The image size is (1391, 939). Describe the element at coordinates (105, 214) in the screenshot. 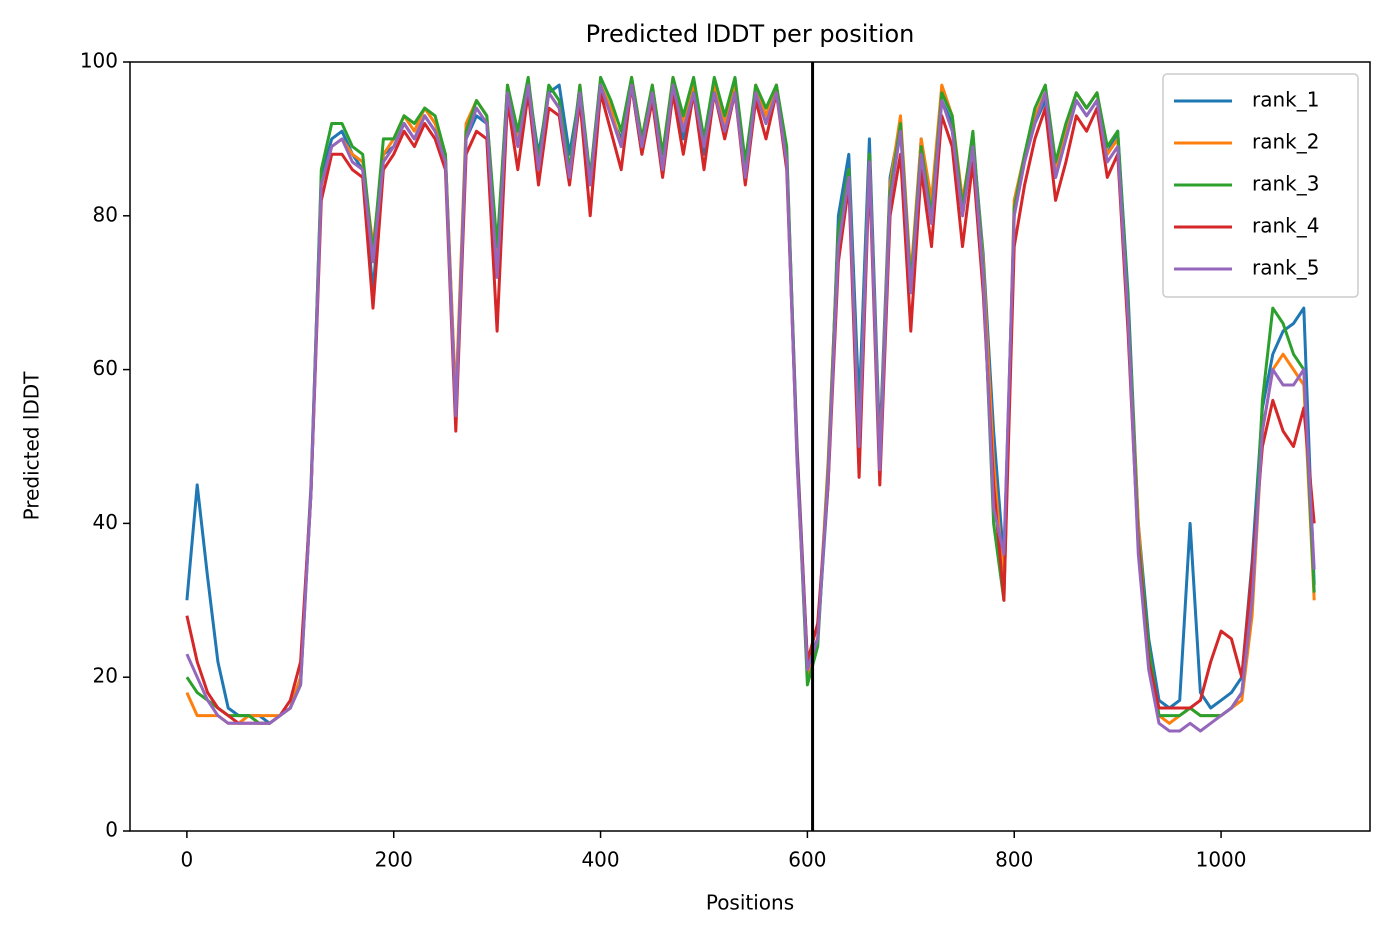

I see `y-tick-label: 80` at that location.